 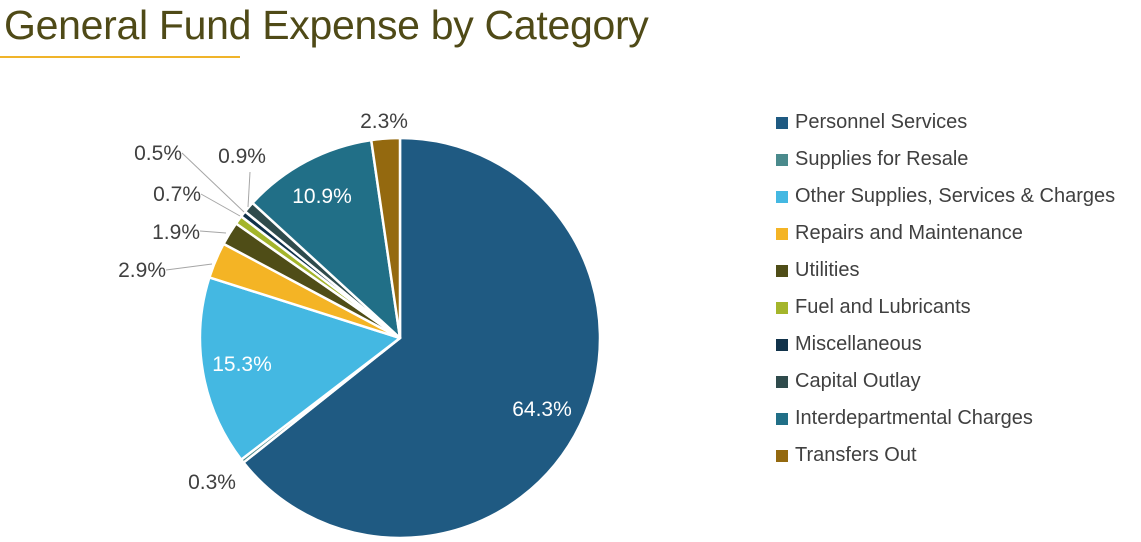 What do you see at coordinates (945, 381) in the screenshot?
I see `legend-item-capital-outlay: Capital Outlay` at bounding box center [945, 381].